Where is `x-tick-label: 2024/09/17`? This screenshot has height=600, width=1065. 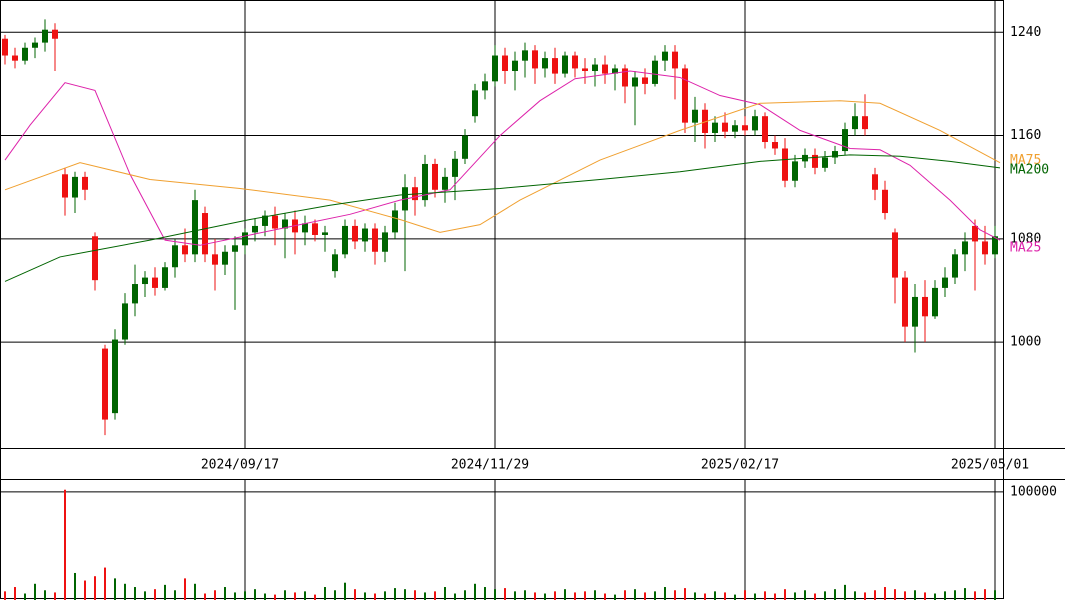 x-tick-label: 2024/09/17 is located at coordinates (240, 465).